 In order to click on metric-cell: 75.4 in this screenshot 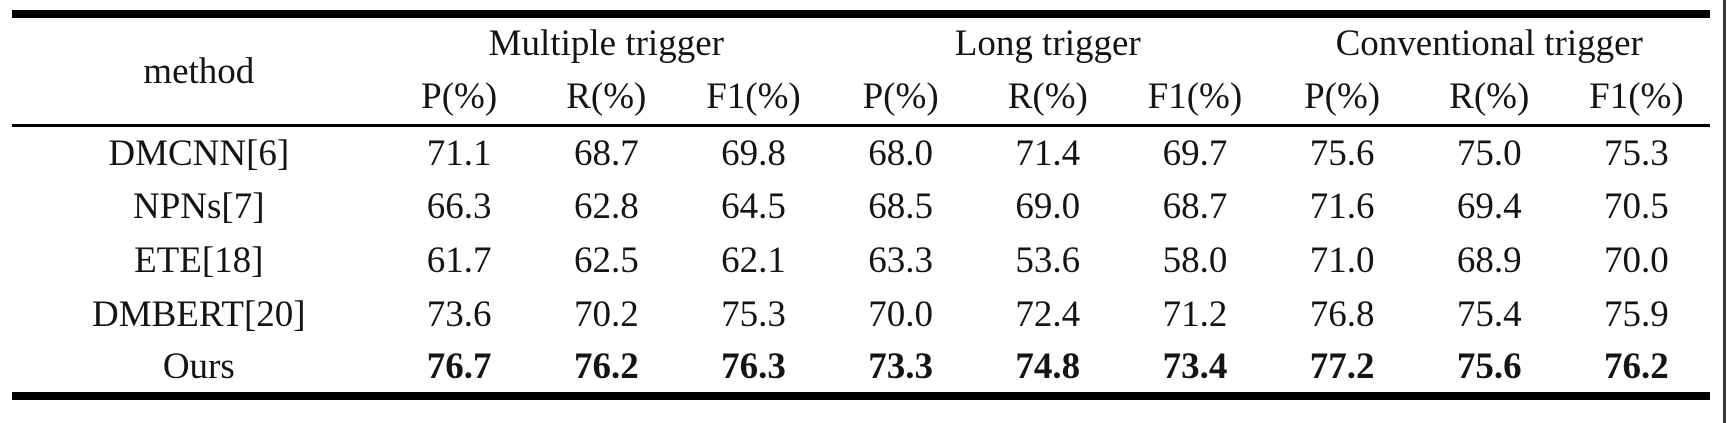, I will do `click(1489, 314)`.